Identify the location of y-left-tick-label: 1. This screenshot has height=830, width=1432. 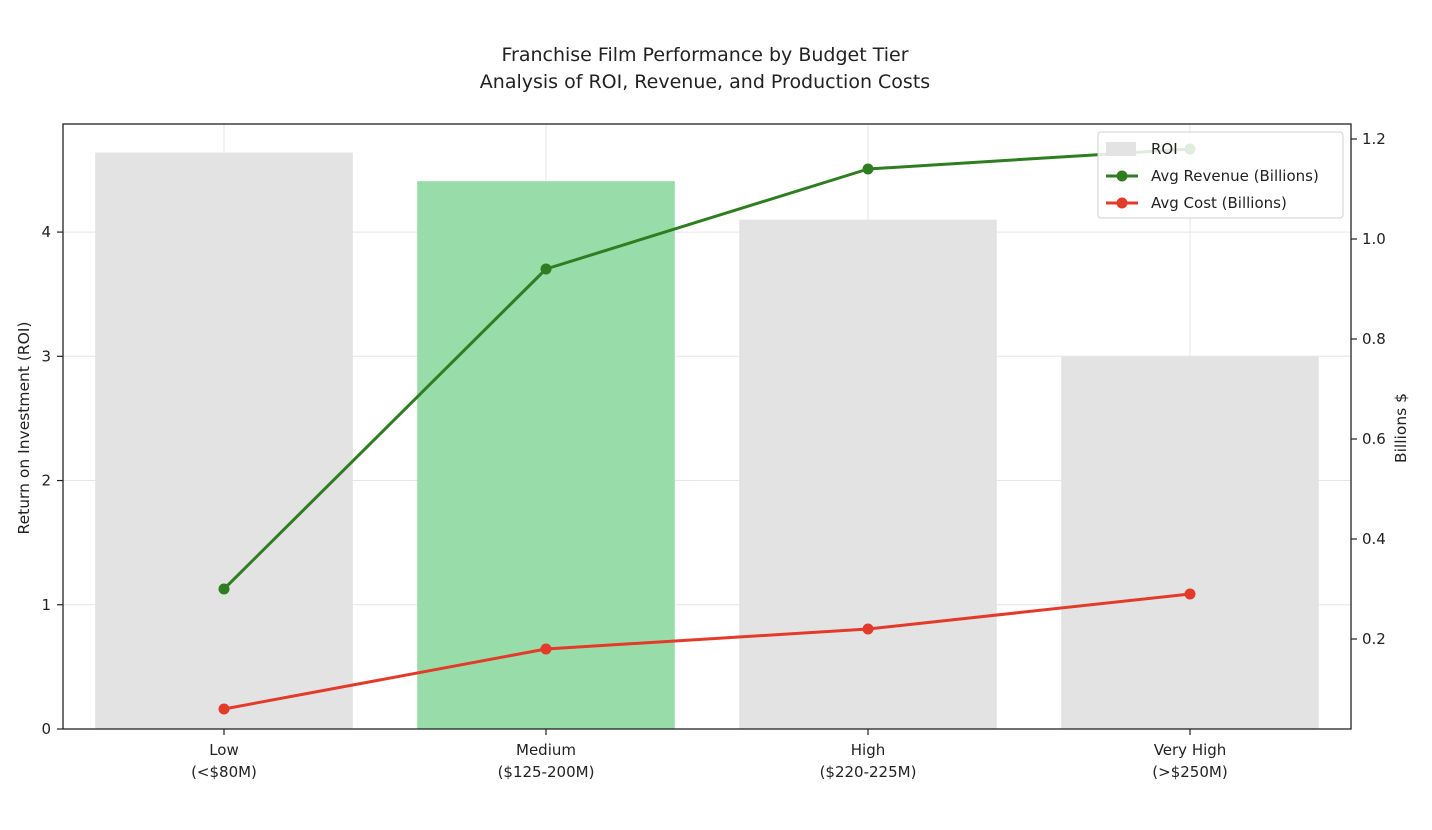
(46, 605).